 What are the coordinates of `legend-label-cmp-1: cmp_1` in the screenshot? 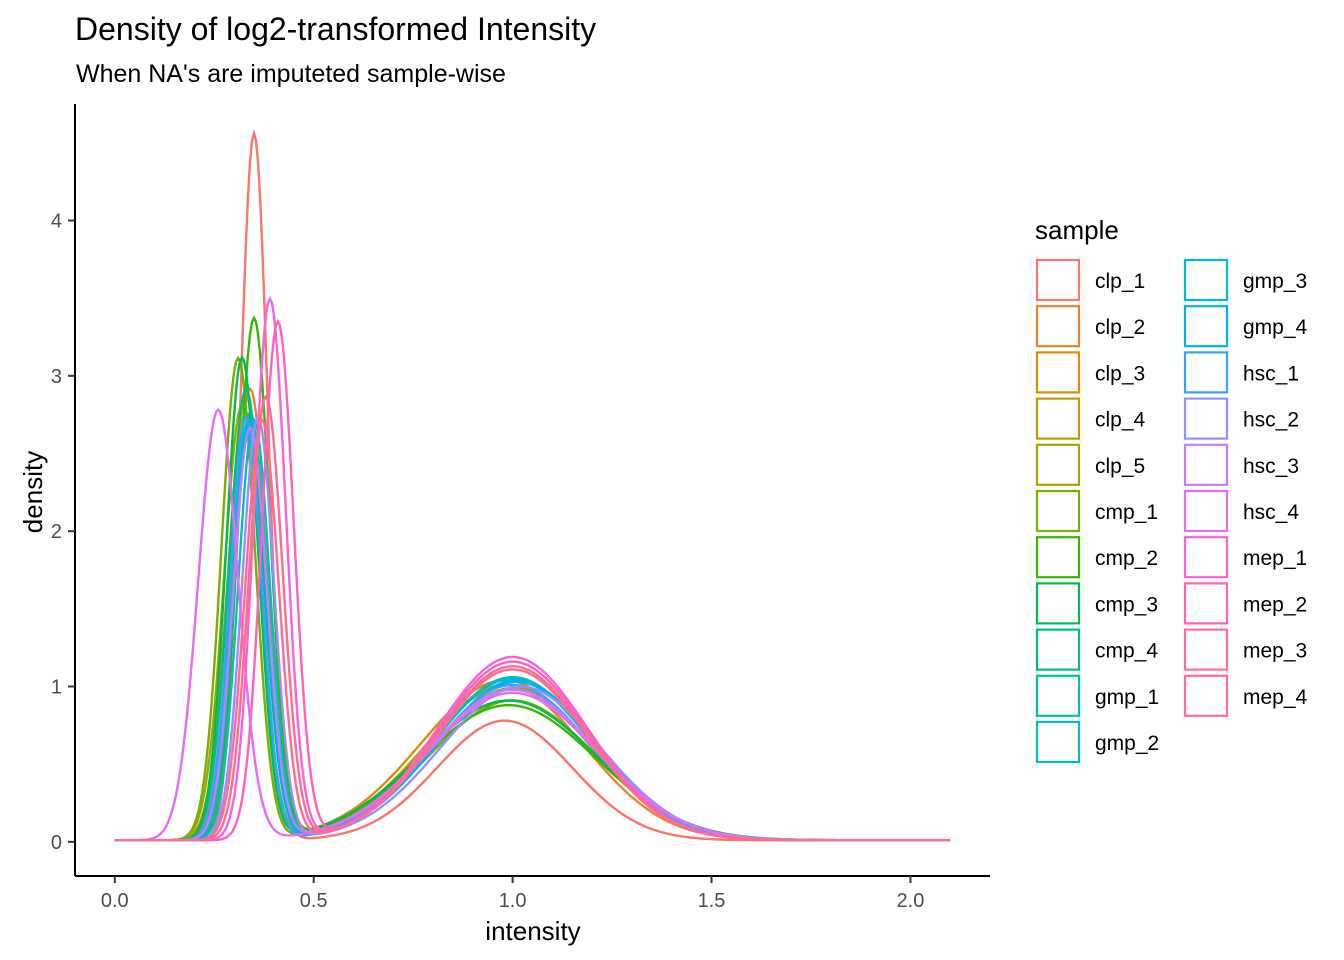 It's located at (1126, 512).